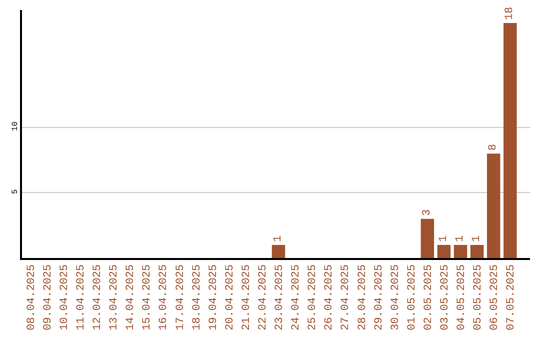 This screenshot has width=540, height=340. Describe the element at coordinates (197, 297) in the screenshot. I see `x-tick-label: 18.04.2025` at that location.